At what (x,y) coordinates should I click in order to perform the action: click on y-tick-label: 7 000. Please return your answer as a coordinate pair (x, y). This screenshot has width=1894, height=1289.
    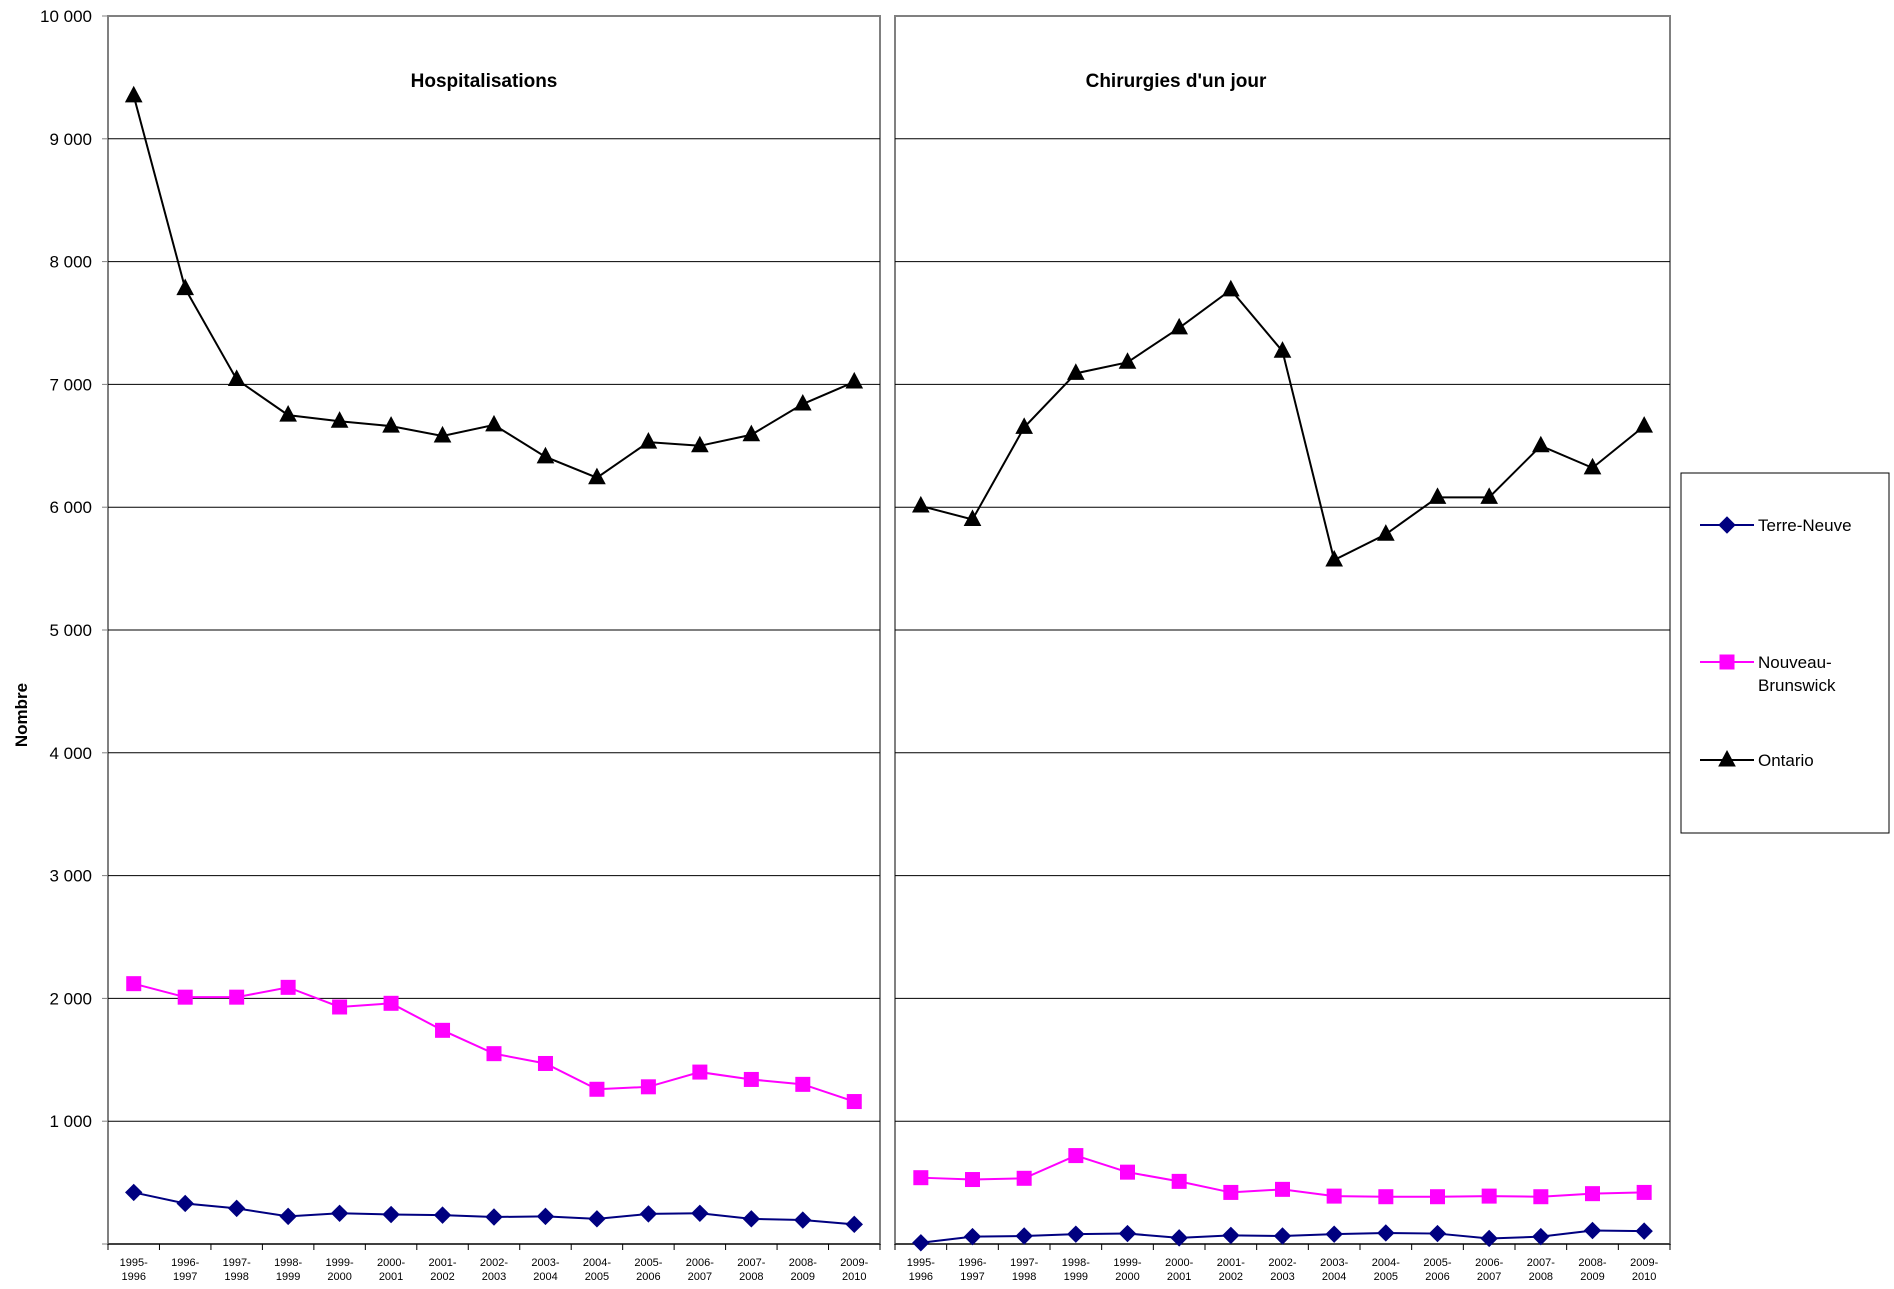
    Looking at the image, I should click on (70, 384).